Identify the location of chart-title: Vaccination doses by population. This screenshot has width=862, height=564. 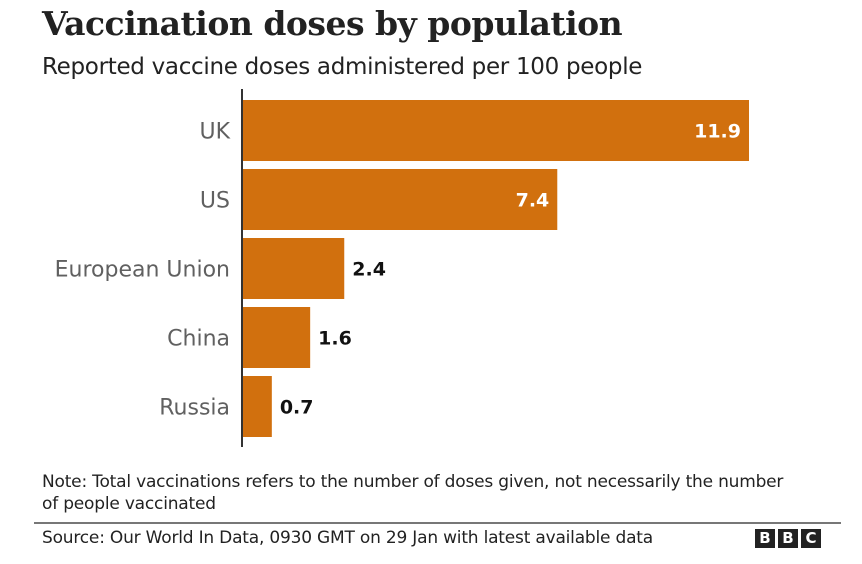
(332, 23).